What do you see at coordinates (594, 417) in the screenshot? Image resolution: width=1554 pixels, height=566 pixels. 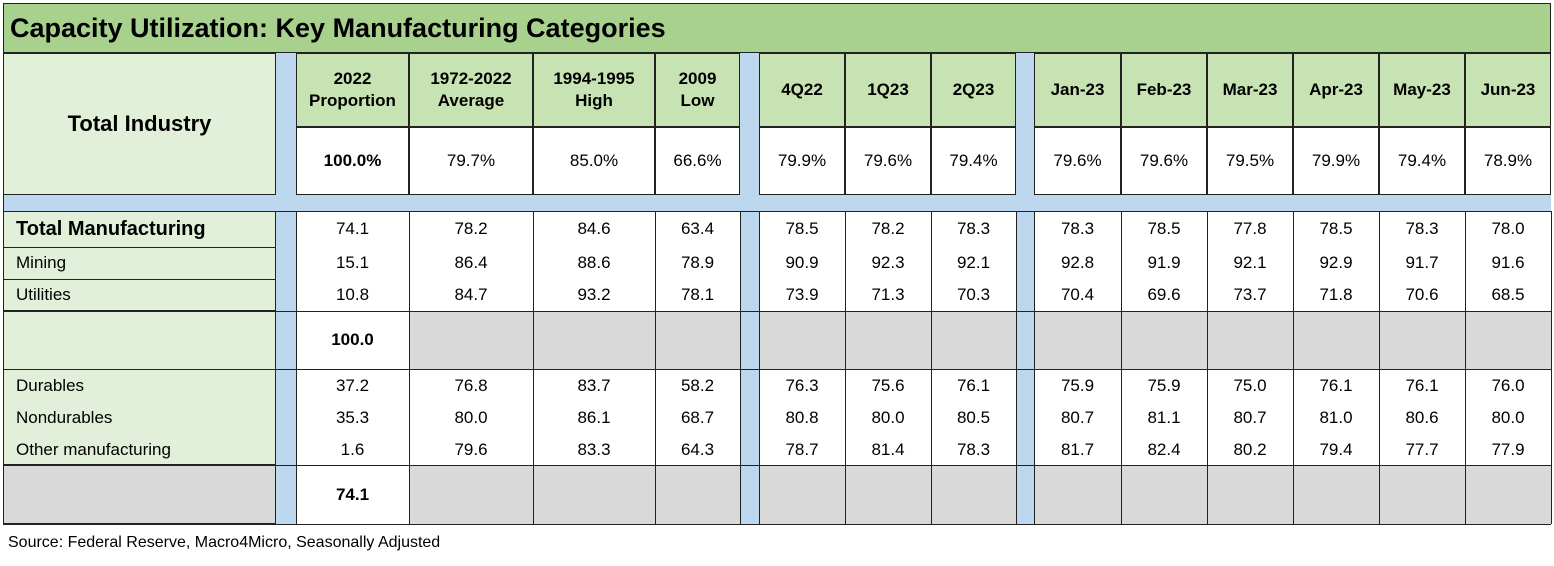 I see `data-cell: 86.1` at bounding box center [594, 417].